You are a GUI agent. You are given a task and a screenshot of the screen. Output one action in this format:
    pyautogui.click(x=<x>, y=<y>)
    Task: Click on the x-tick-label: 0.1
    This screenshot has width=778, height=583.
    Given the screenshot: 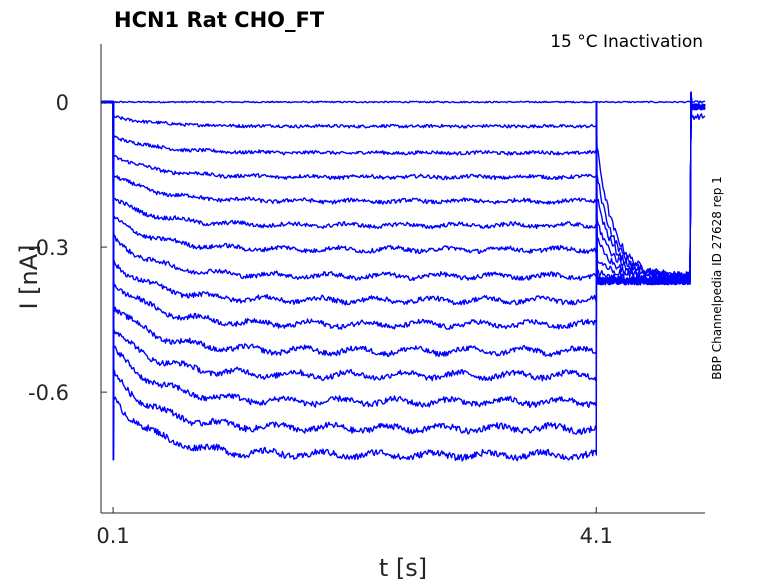 What is the action you would take?
    pyautogui.click(x=112, y=536)
    